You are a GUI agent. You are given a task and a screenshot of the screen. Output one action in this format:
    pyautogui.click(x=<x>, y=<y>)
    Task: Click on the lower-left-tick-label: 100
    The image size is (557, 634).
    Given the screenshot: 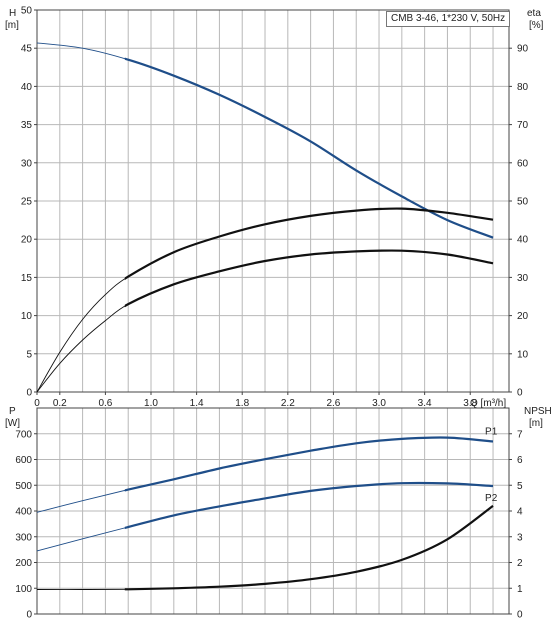 What is the action you would take?
    pyautogui.click(x=23, y=589)
    